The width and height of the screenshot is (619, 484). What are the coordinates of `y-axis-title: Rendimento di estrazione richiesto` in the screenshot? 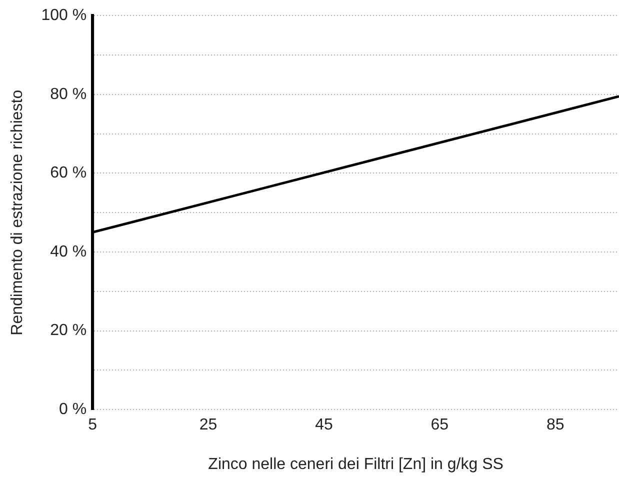 It's located at (17, 213).